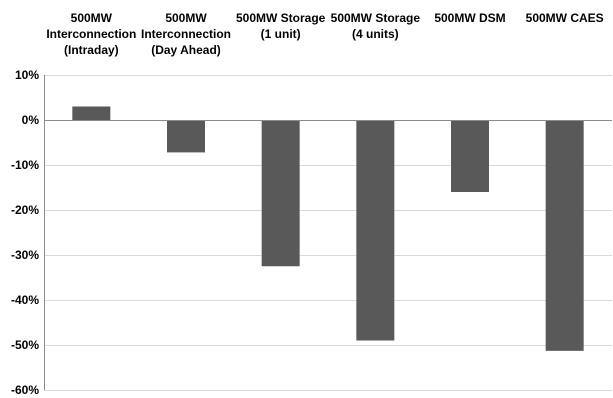 The height and width of the screenshot is (398, 613). Describe the element at coordinates (375, 34) in the screenshot. I see `category-label: (4 units)` at that location.